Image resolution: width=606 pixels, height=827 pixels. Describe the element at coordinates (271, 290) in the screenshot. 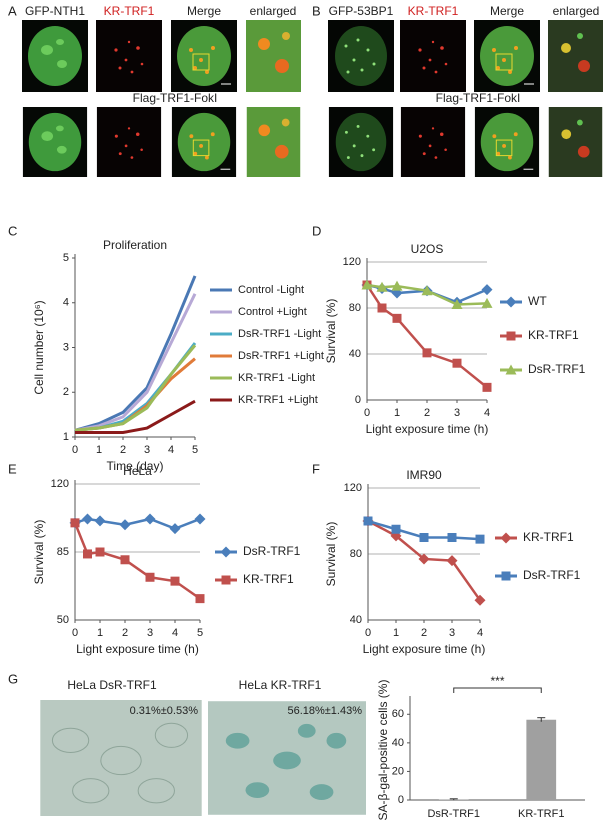

I see `legend-label: Control -Light` at that location.